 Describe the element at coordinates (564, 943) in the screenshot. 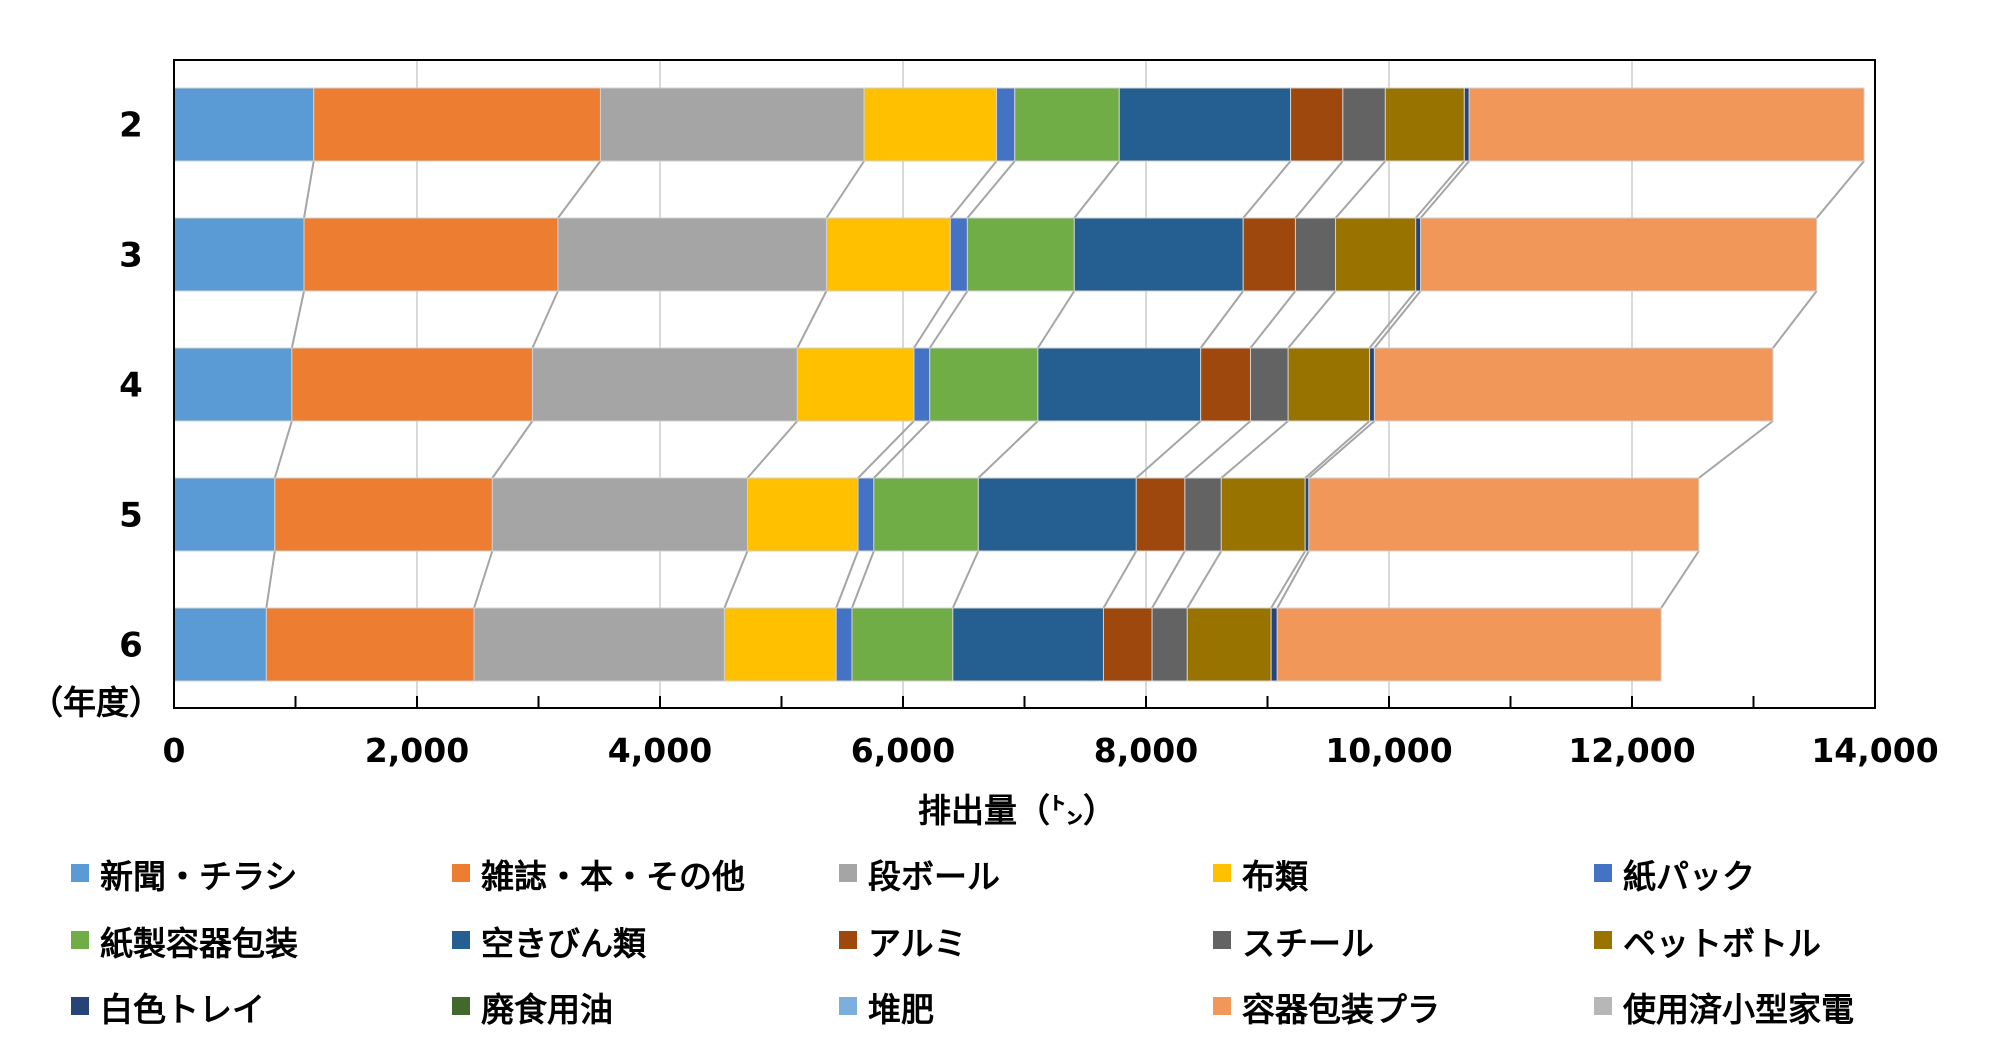

I see `legend-label: 空きびん類` at that location.